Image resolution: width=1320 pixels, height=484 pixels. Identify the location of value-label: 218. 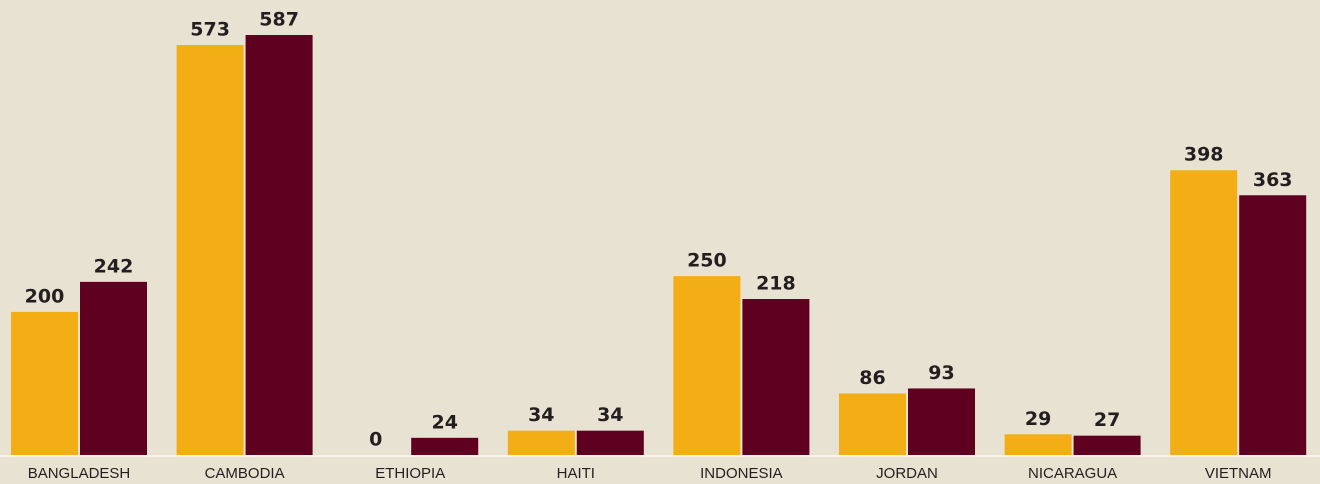
(776, 284).